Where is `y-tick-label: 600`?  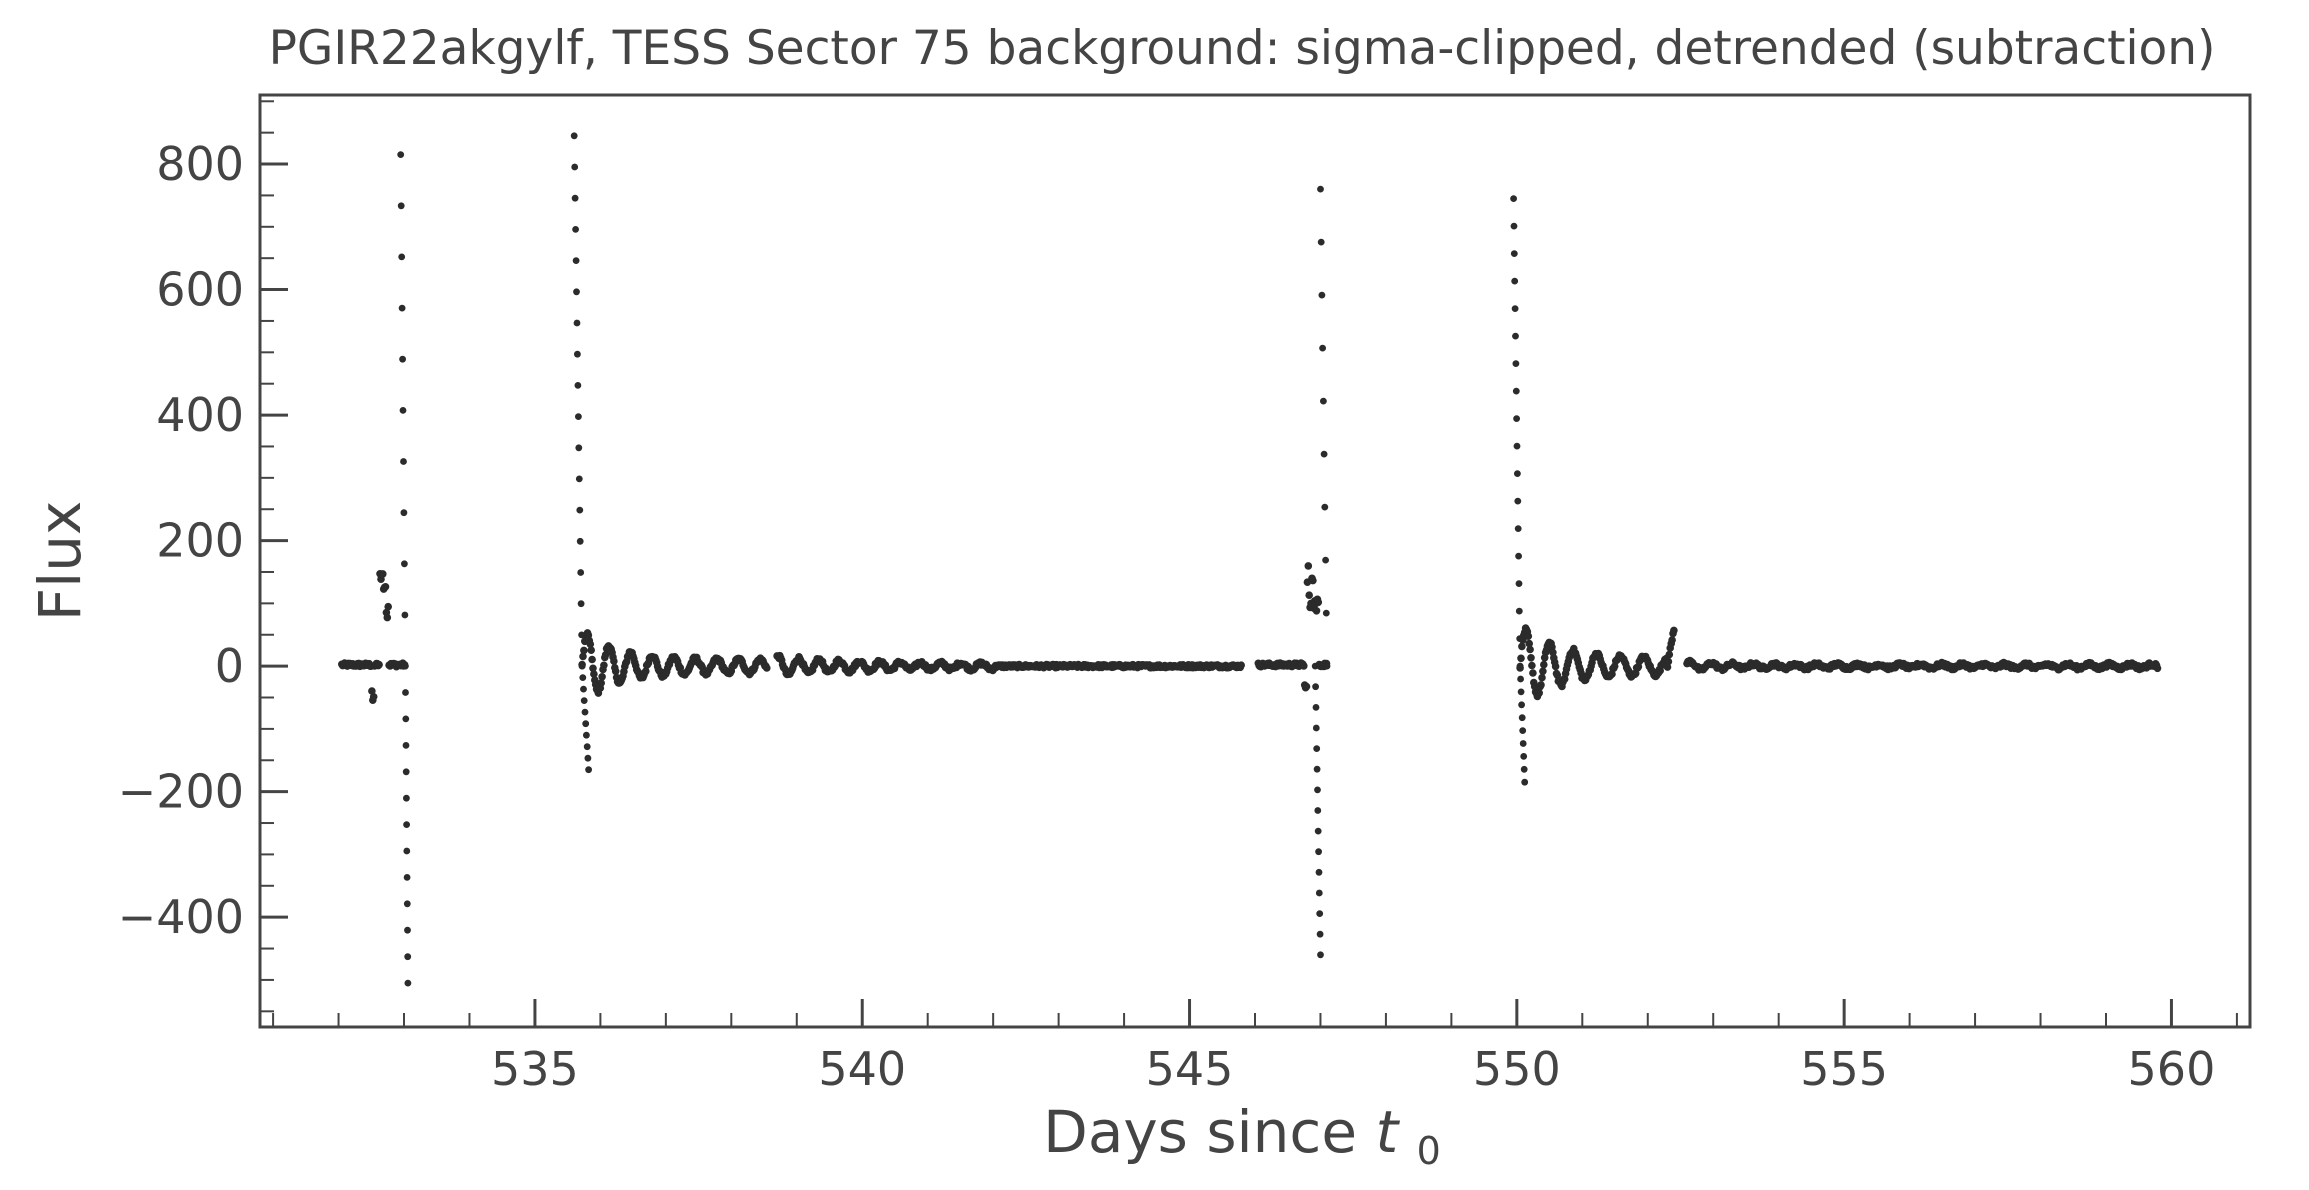 y-tick-label: 600 is located at coordinates (200, 290).